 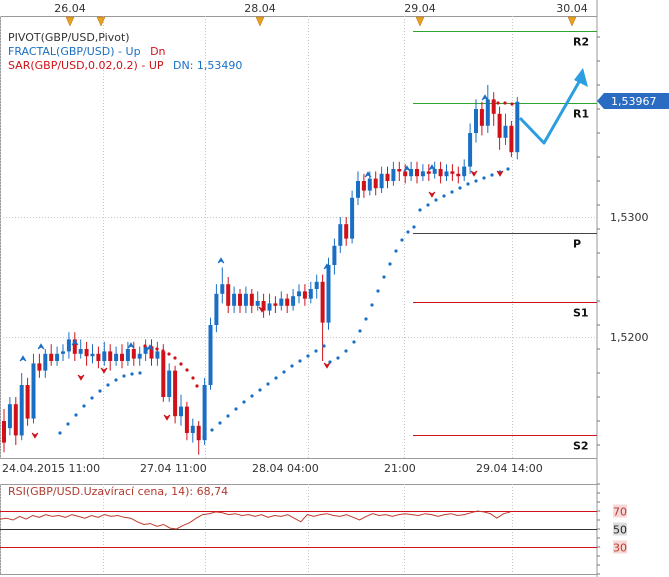 I want to click on rsi-level-box, so click(x=620, y=529).